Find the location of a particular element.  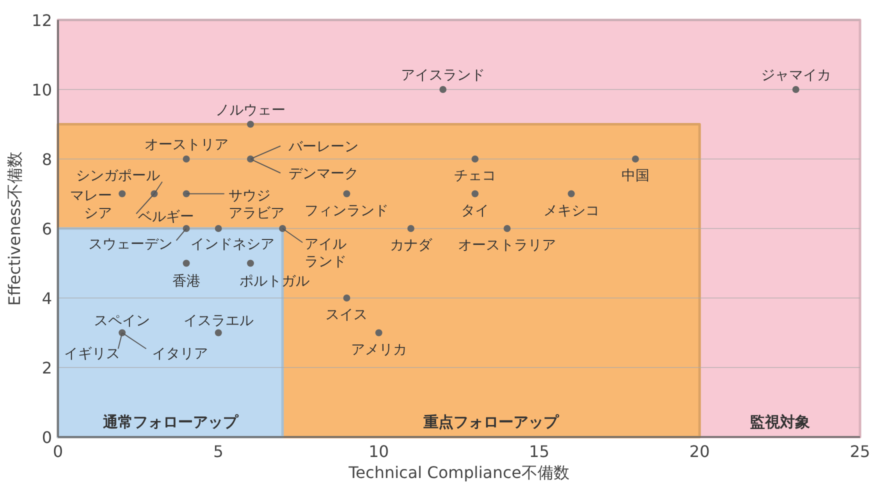

y-tick-label: 6 is located at coordinates (47, 229).